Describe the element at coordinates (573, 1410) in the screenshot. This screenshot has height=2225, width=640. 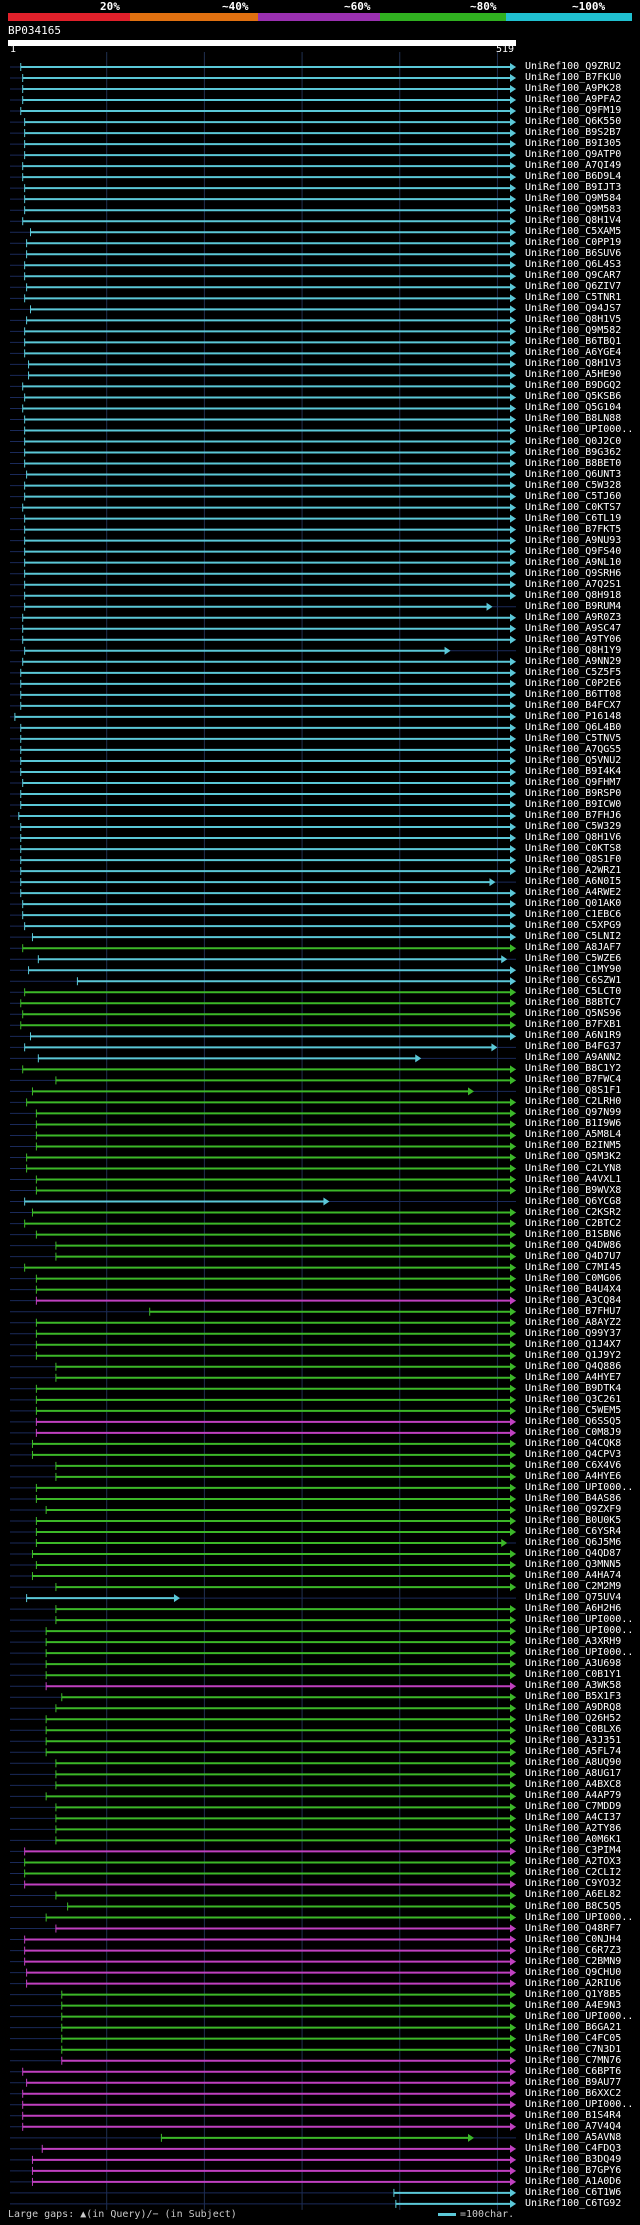
I see `hit-label: UniRef100_C5WEM5` at that location.